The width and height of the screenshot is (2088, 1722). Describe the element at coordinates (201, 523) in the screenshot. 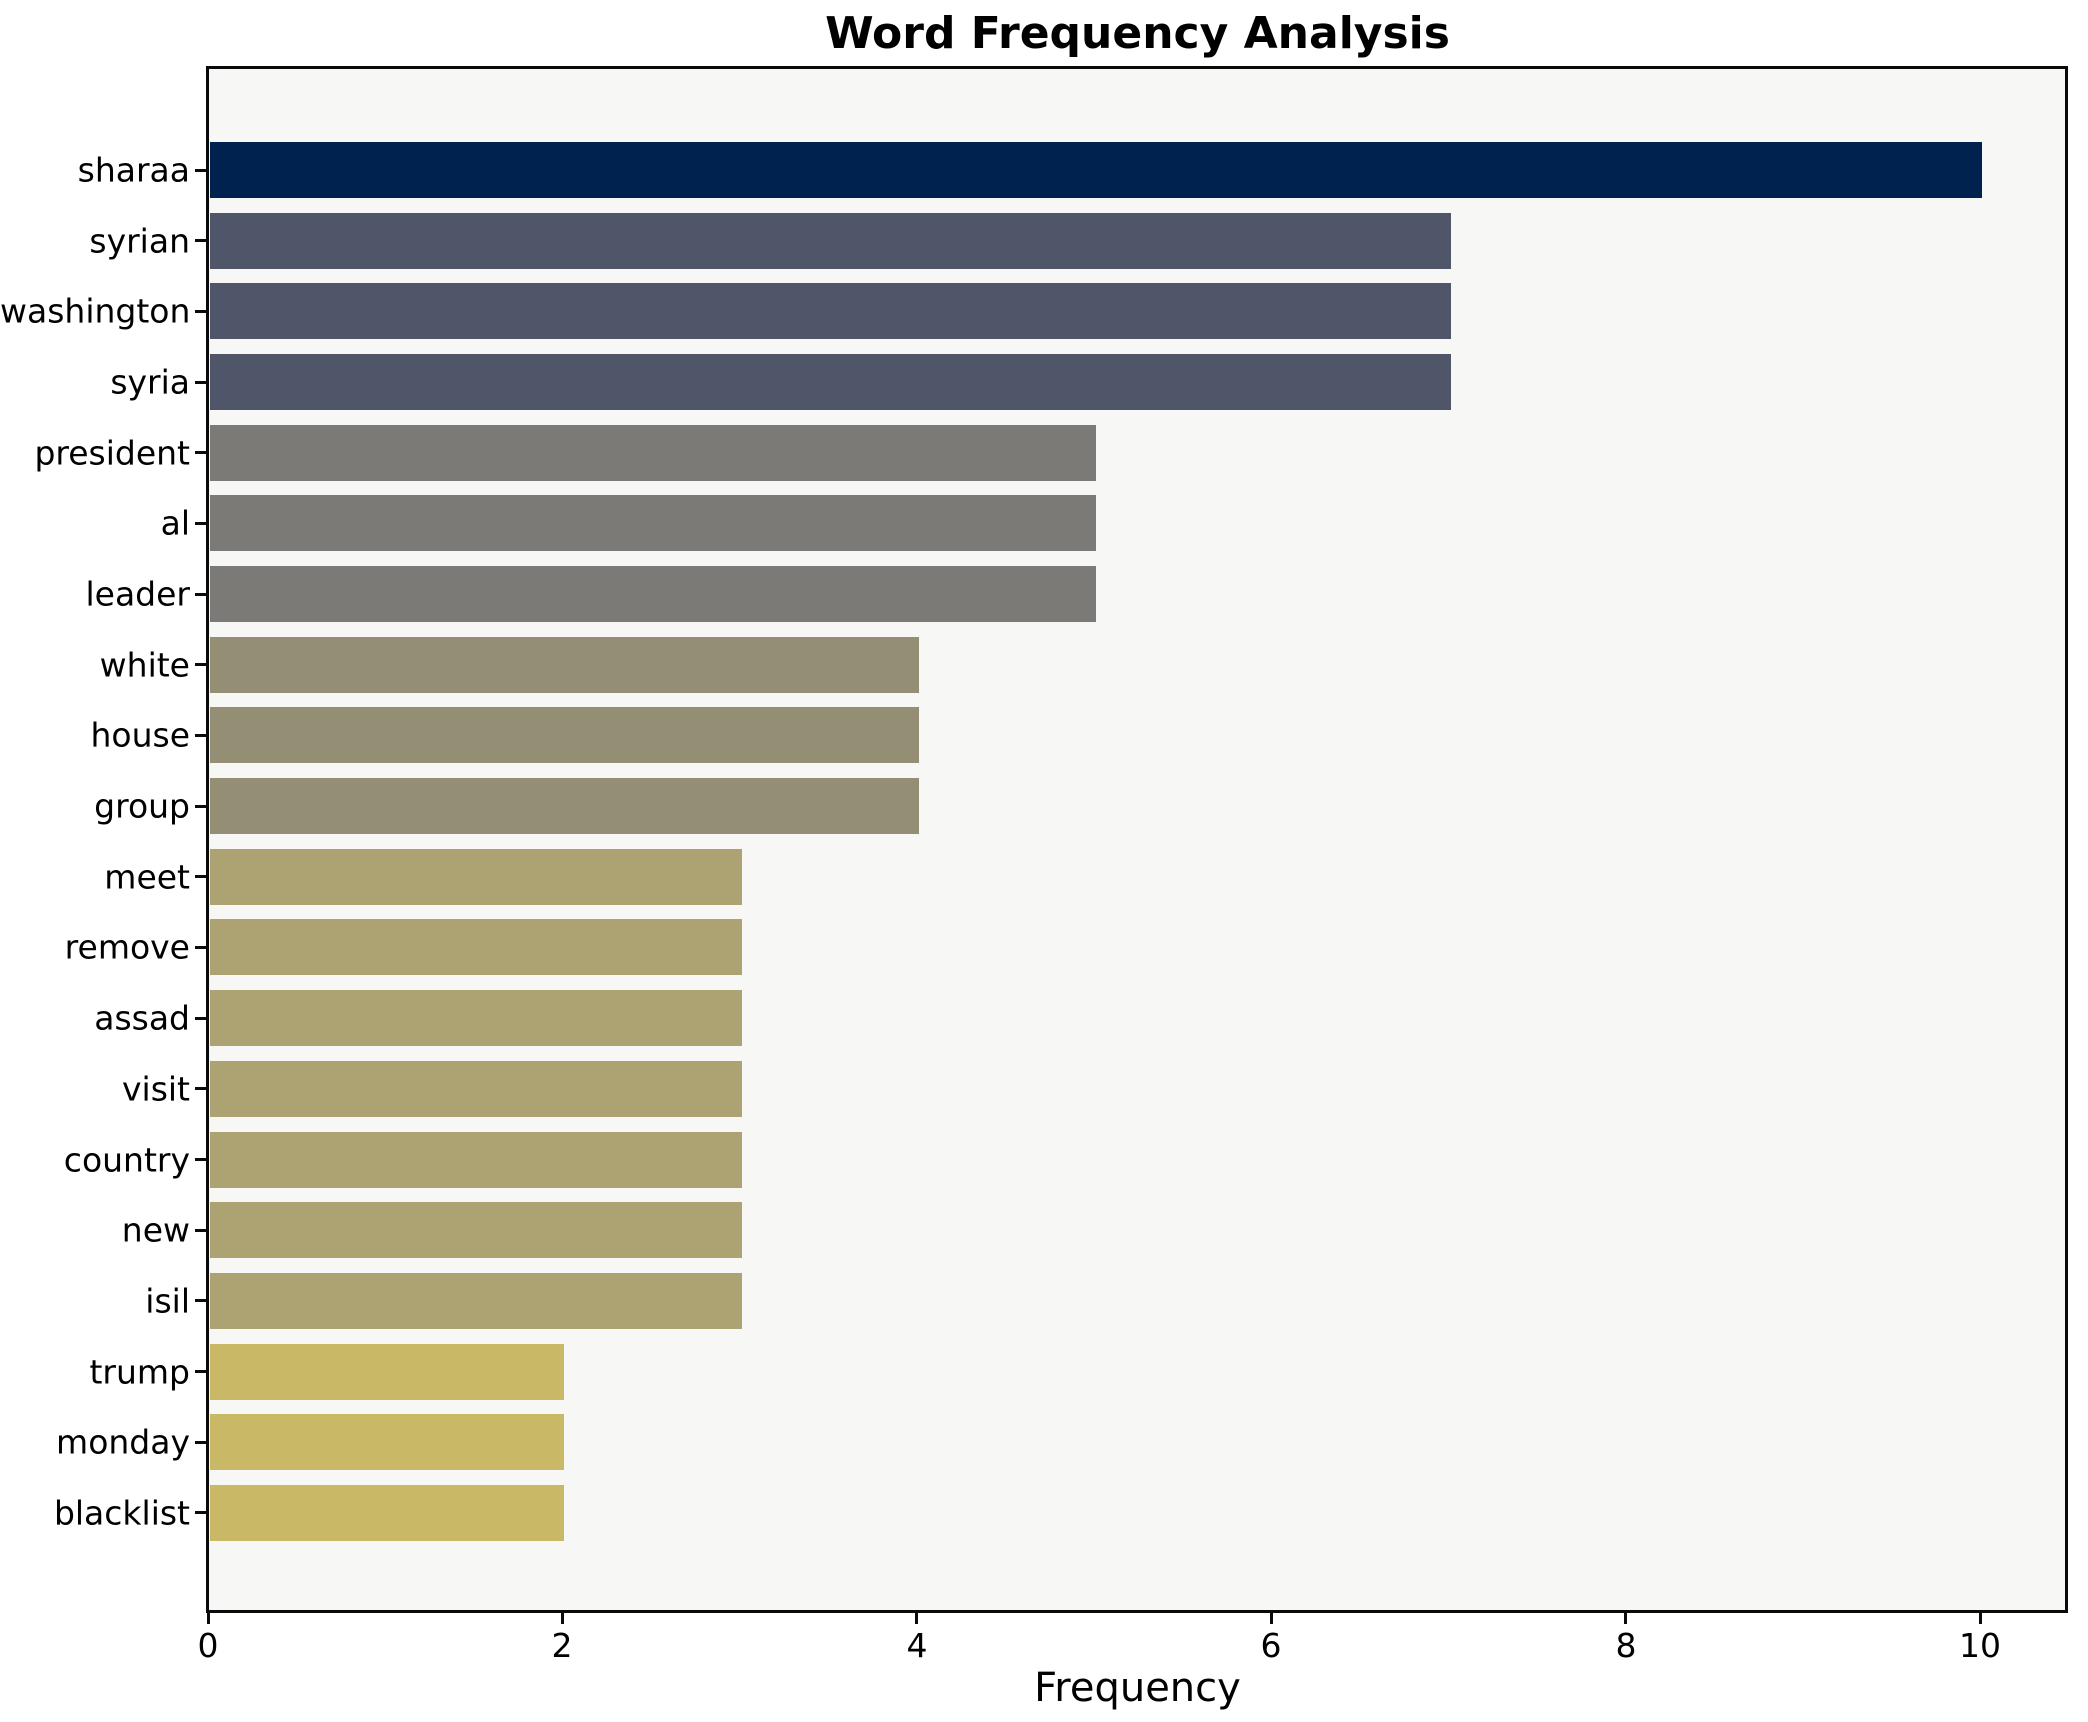

I see `y-tick-mark-al` at that location.